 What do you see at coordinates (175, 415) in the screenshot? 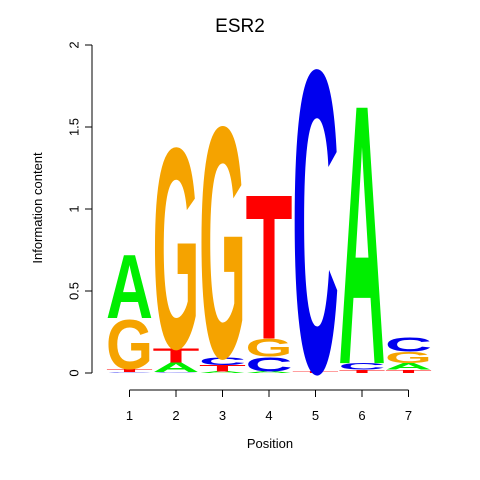
I see `x-tick-label: 2` at bounding box center [175, 415].